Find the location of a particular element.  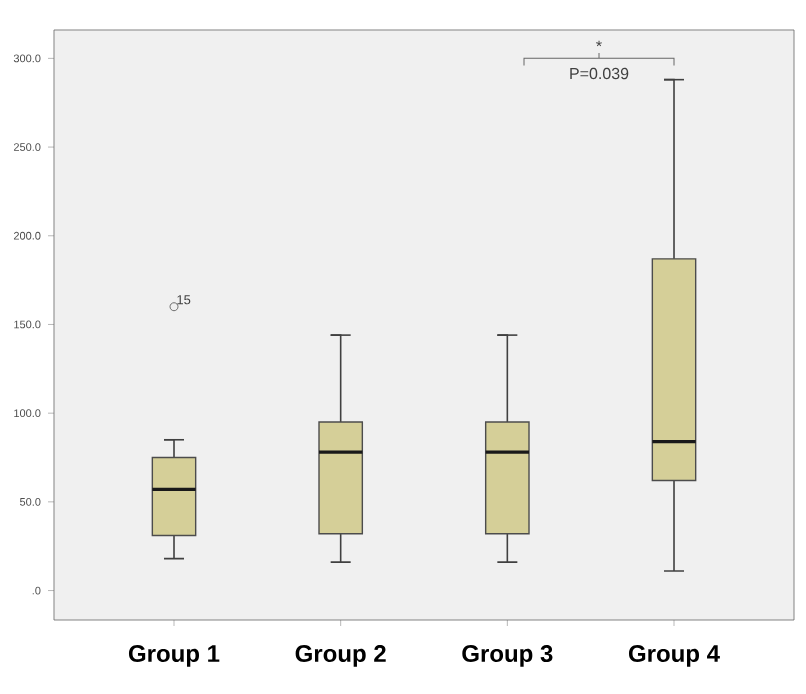

annotation: * is located at coordinates (599, 43).